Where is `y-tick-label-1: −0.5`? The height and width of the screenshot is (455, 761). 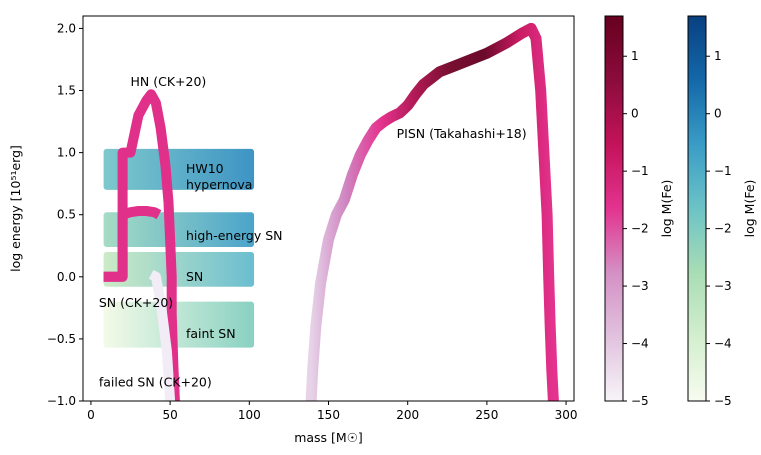
y-tick-label-1: −0.5 is located at coordinates (61, 339).